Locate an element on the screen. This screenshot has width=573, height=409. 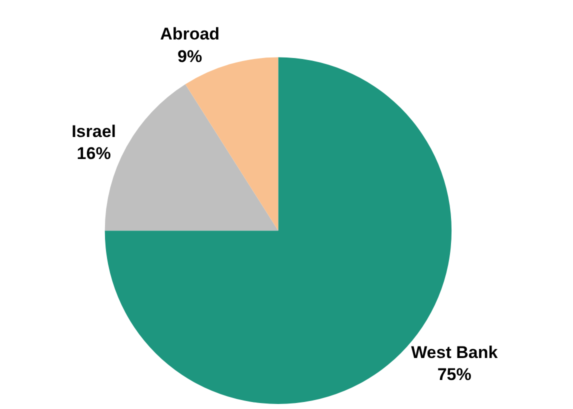
data-label: 75% is located at coordinates (454, 374).